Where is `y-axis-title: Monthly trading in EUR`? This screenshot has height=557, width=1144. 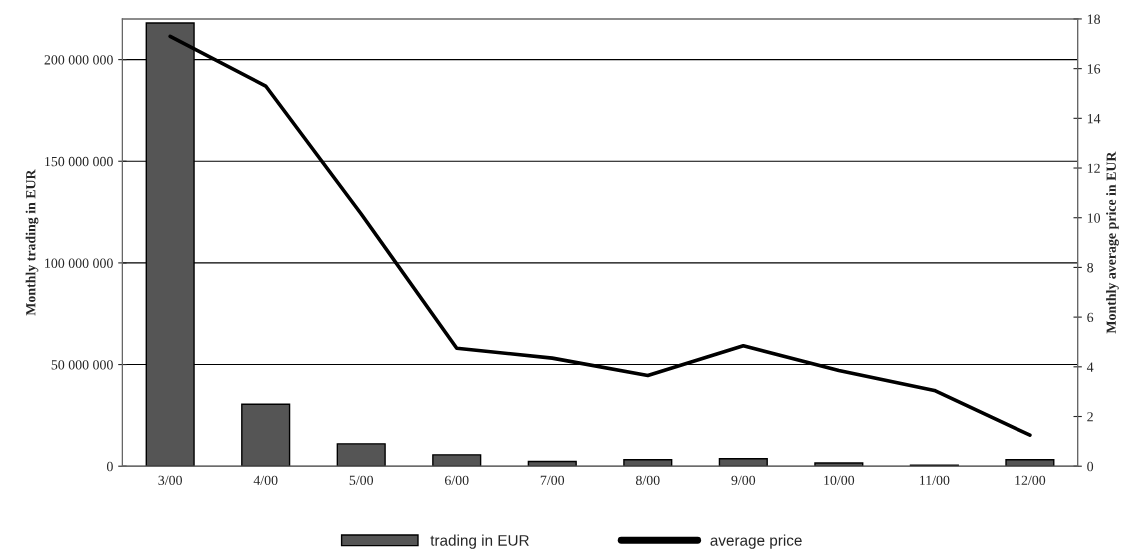
y-axis-title: Monthly trading in EUR is located at coordinates (32, 242).